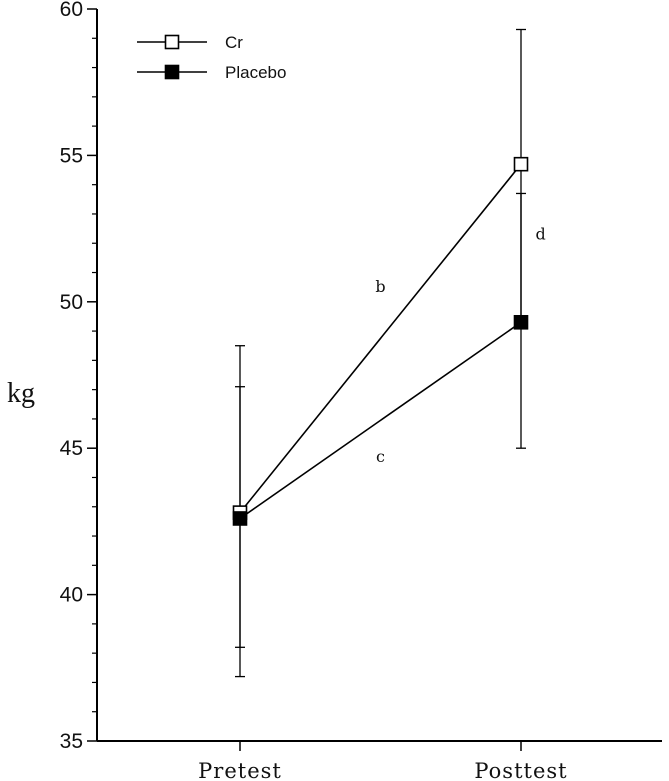 The image size is (669, 781). What do you see at coordinates (380, 286) in the screenshot?
I see `annotation-label: b` at bounding box center [380, 286].